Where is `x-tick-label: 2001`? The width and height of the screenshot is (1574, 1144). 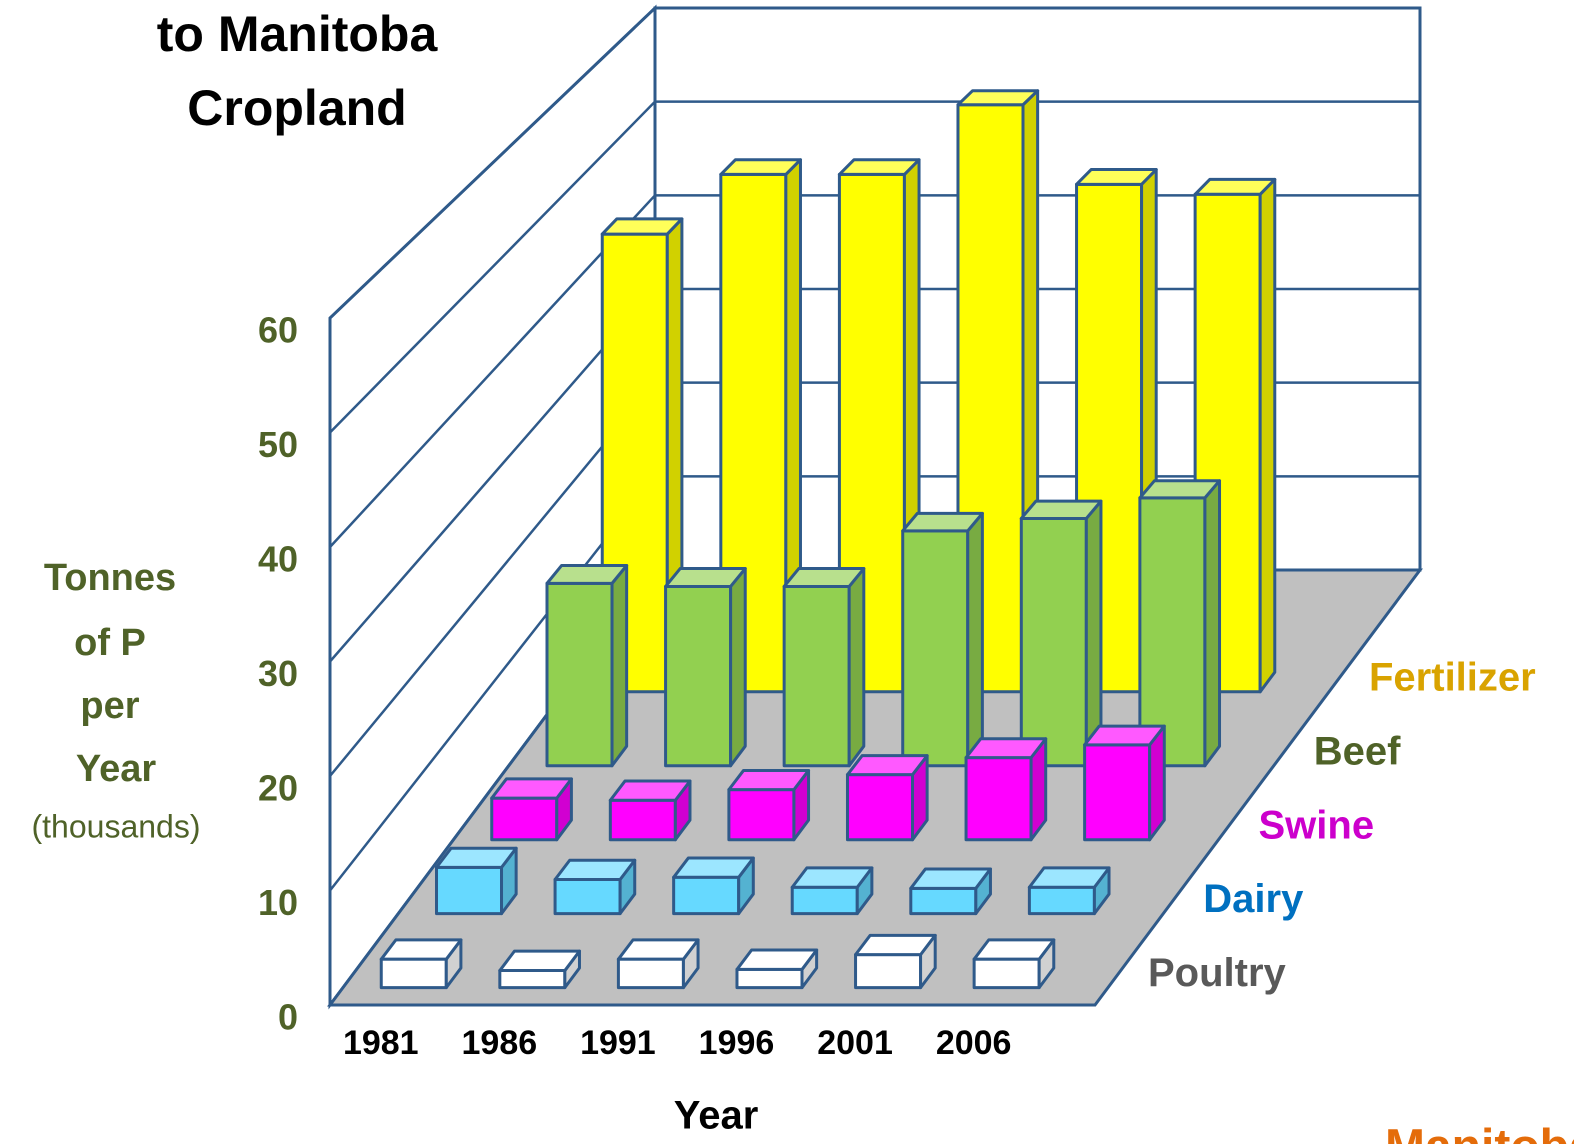
x-tick-label: 2001 is located at coordinates (855, 1043).